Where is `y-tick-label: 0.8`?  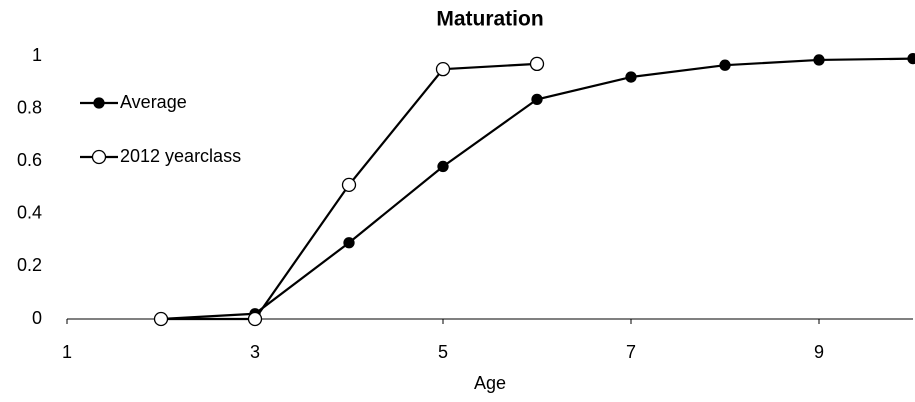
y-tick-label: 0.8 is located at coordinates (29, 107).